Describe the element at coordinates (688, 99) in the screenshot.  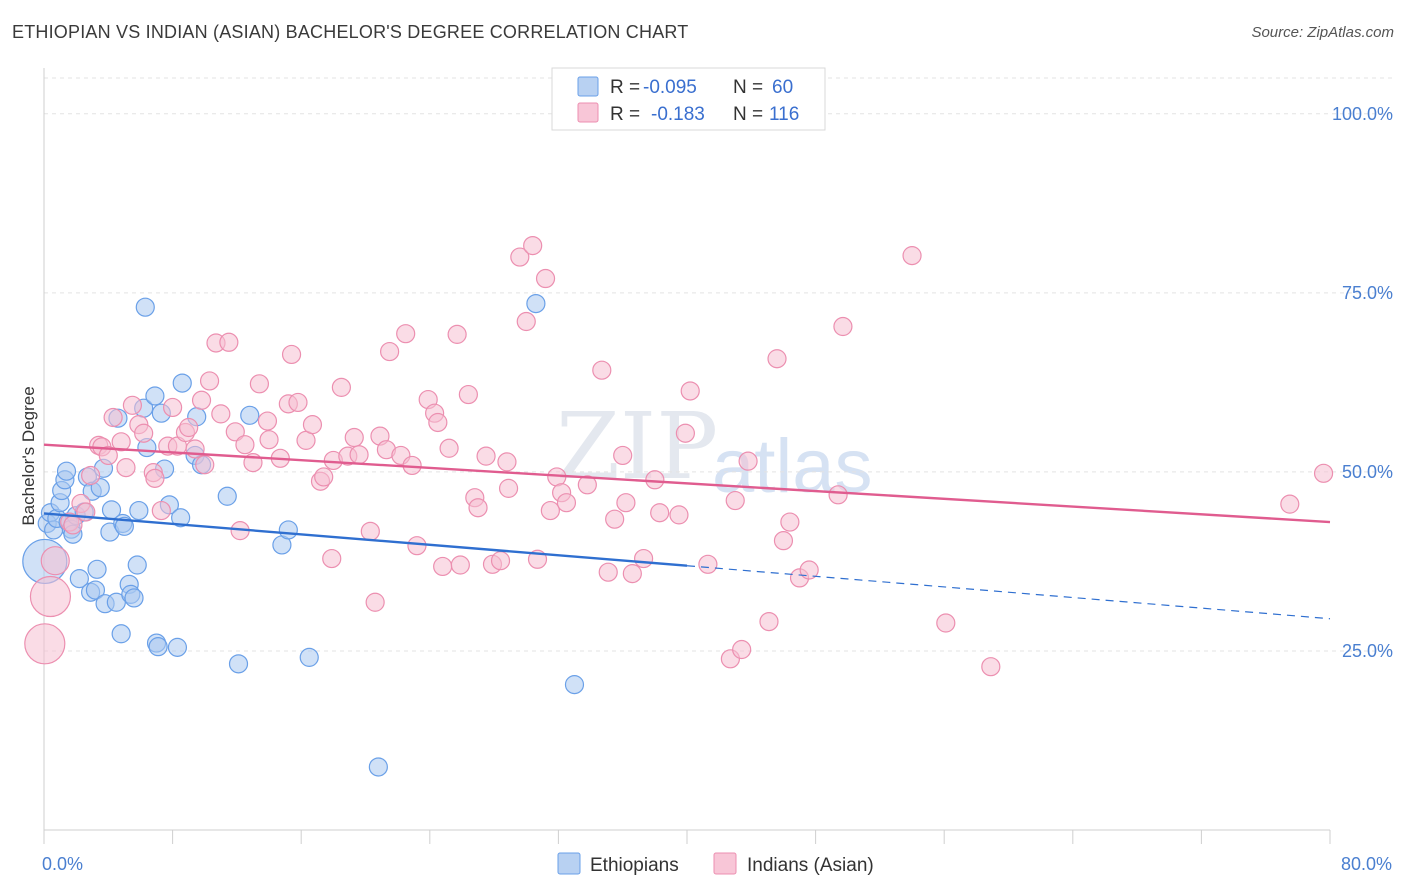
I see `legend: R = -0.095 N = 60 R = -0.183 N = 116` at that location.